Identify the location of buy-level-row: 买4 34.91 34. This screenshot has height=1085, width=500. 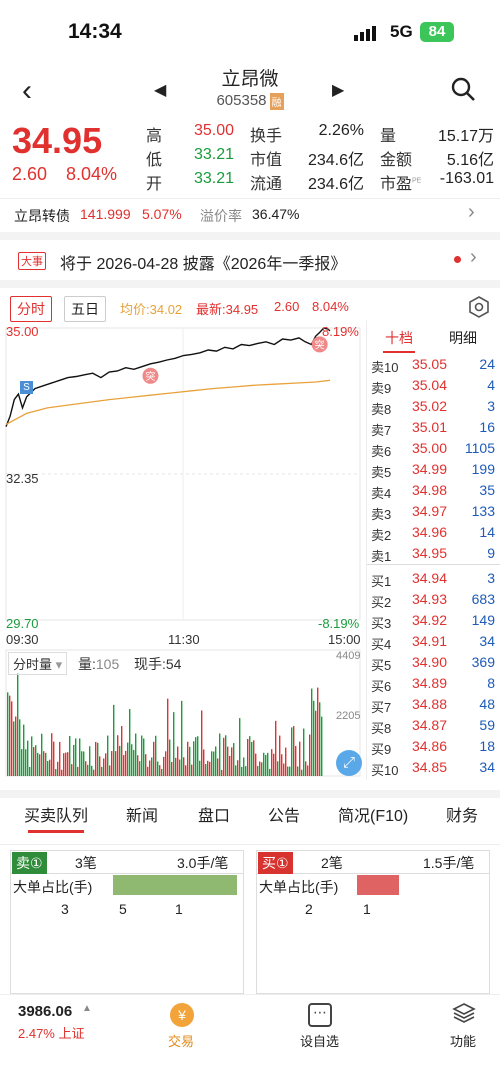
(433, 641).